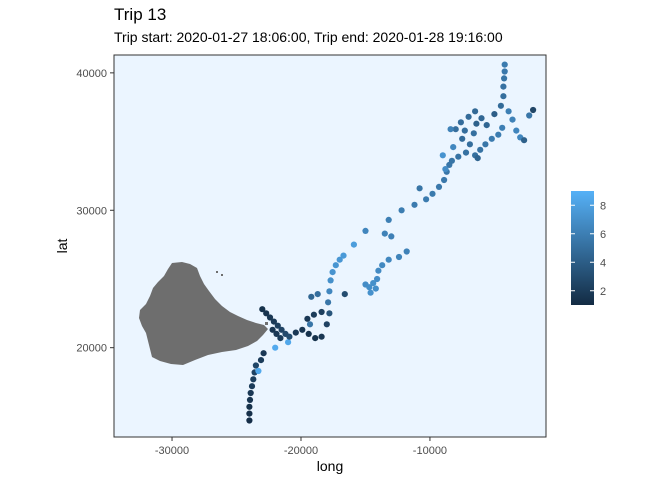 Image resolution: width=672 pixels, height=480 pixels. Describe the element at coordinates (91, 211) in the screenshot. I see `y-tick-label: 30000` at that location.